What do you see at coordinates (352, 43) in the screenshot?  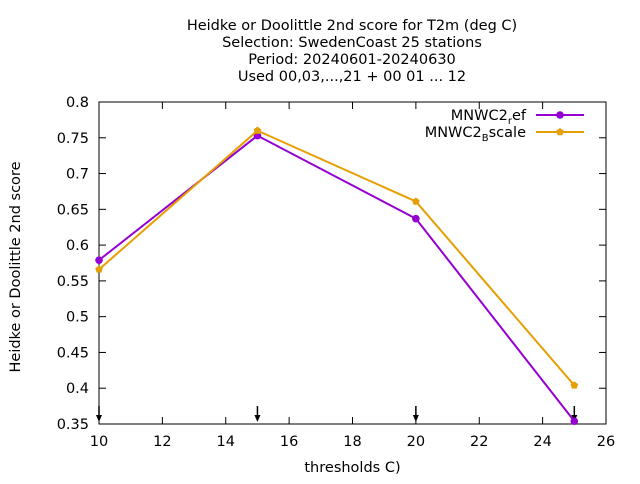 I see `title-line-2: Selection: SwedenCoast 25 stations` at bounding box center [352, 43].